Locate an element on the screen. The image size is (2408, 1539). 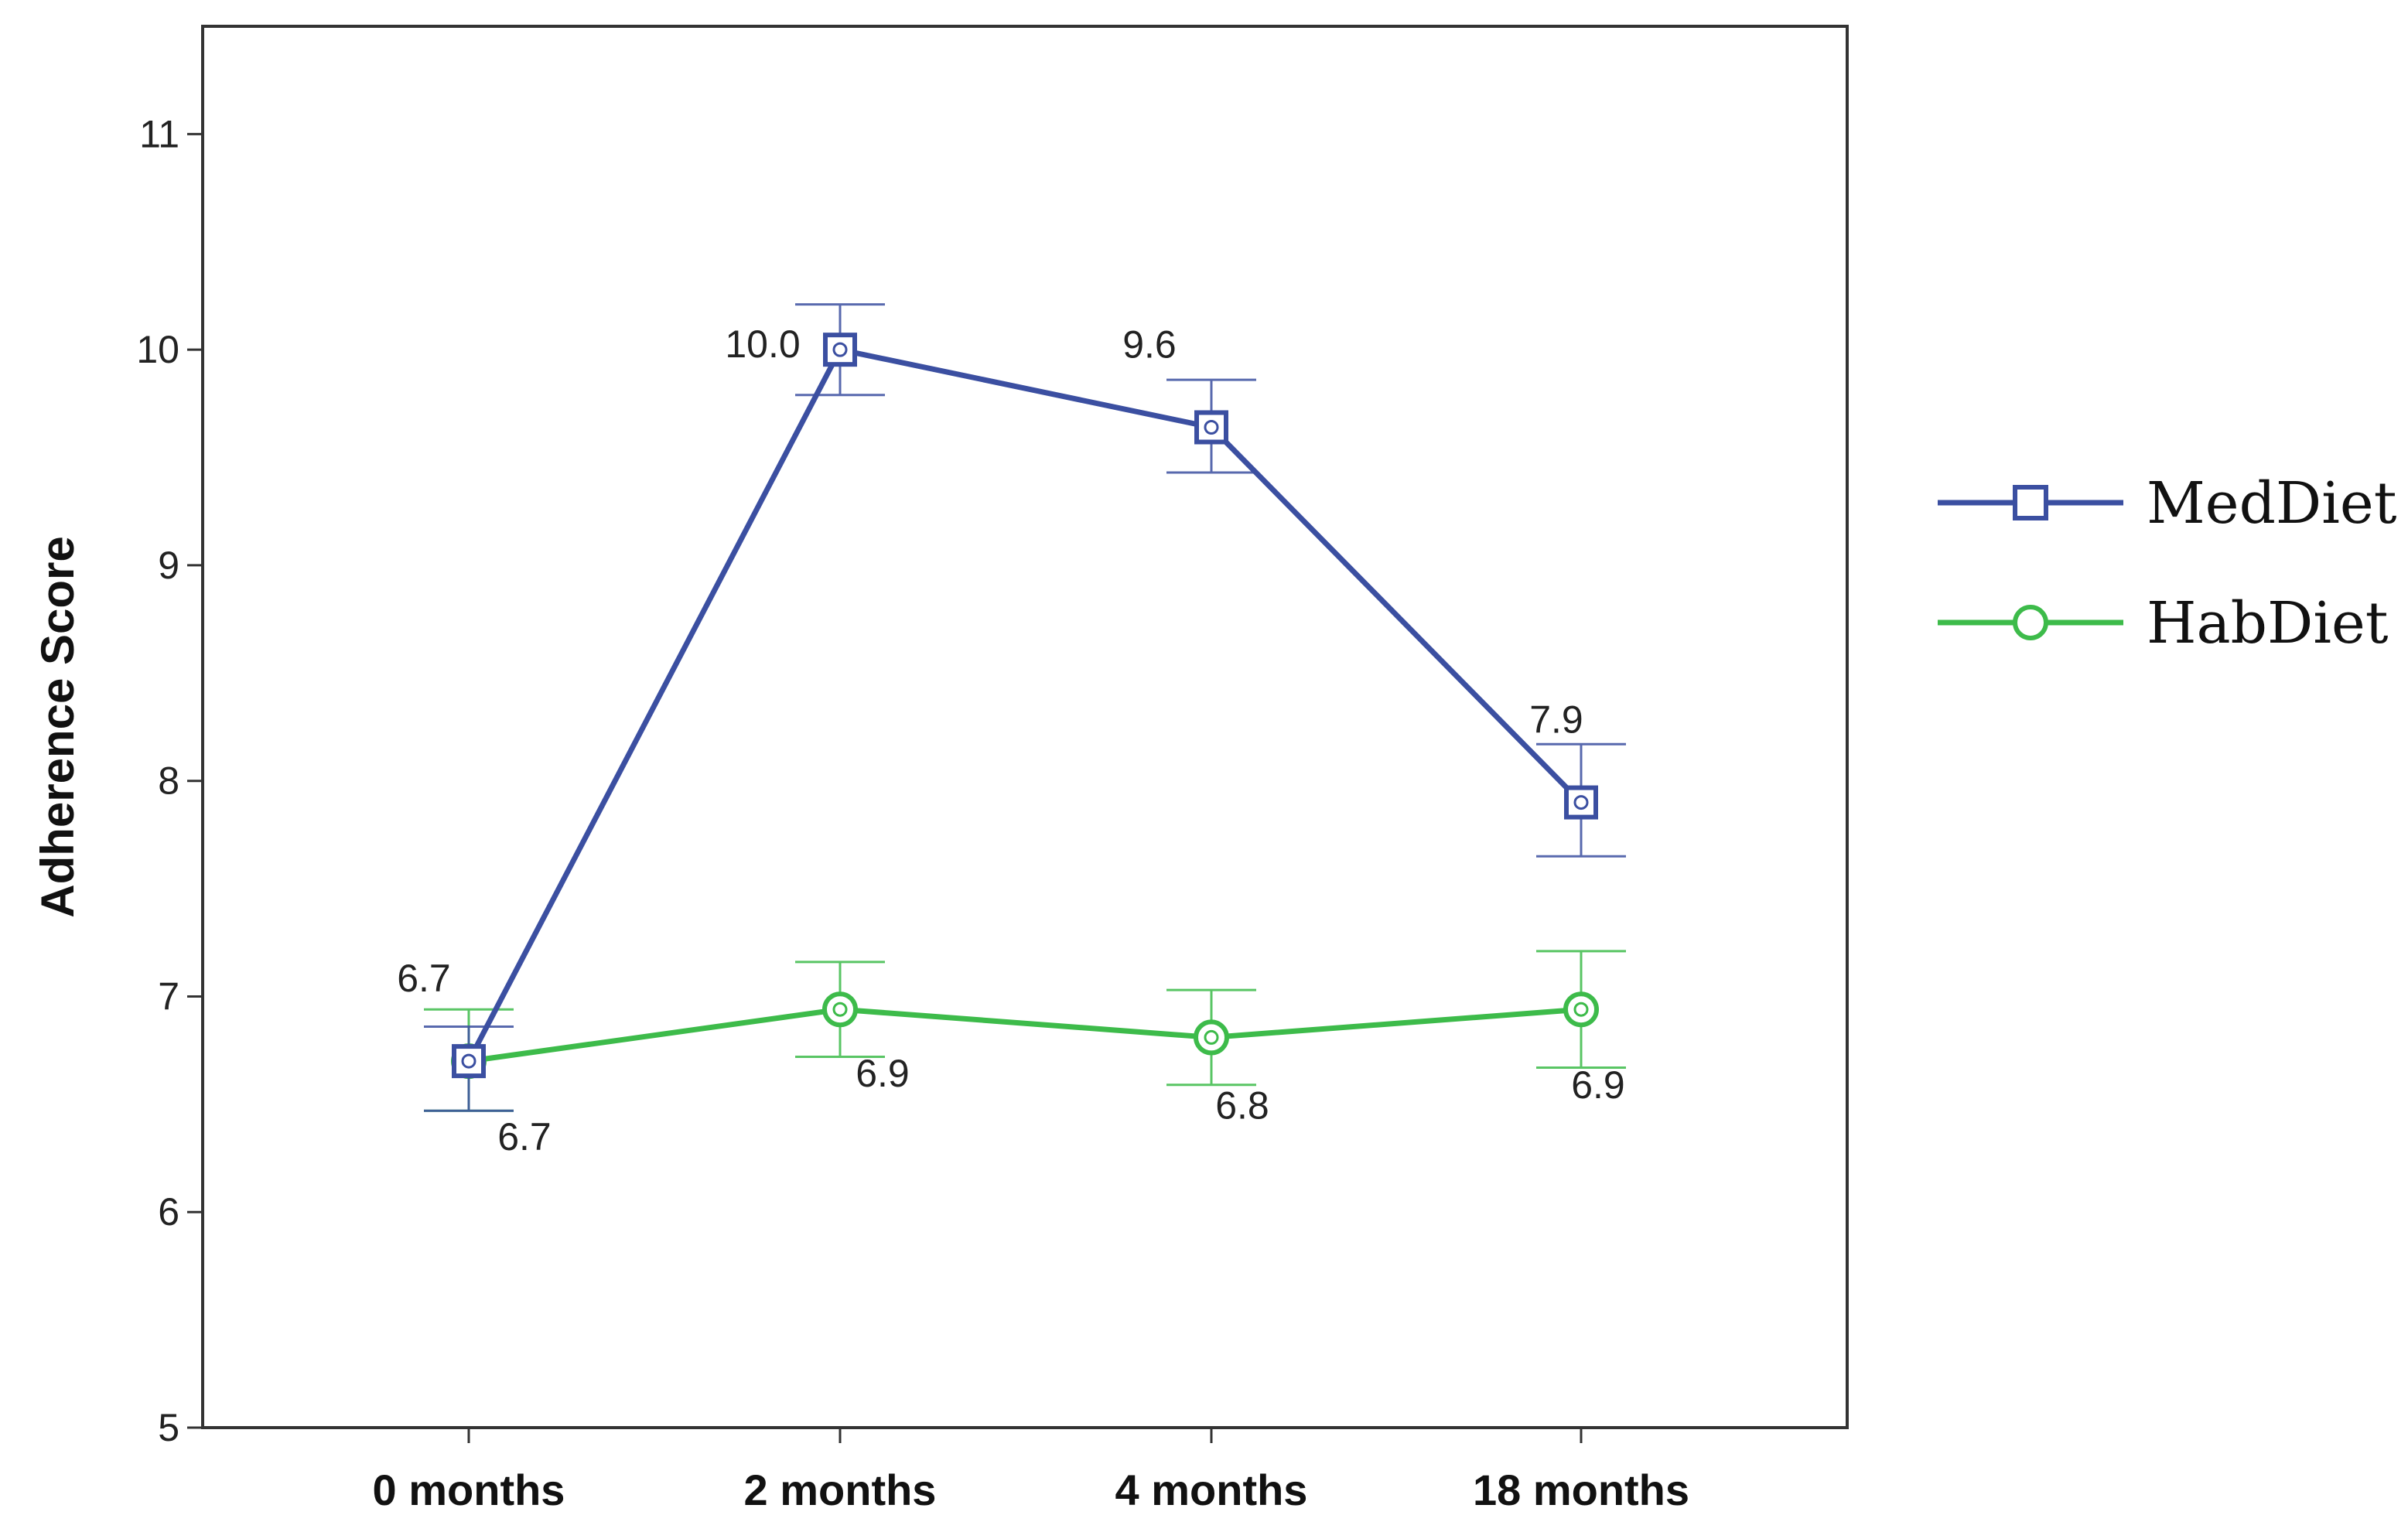
x-axis: 0 months 2 months 4 months 18 months is located at coordinates (1031, 1471).